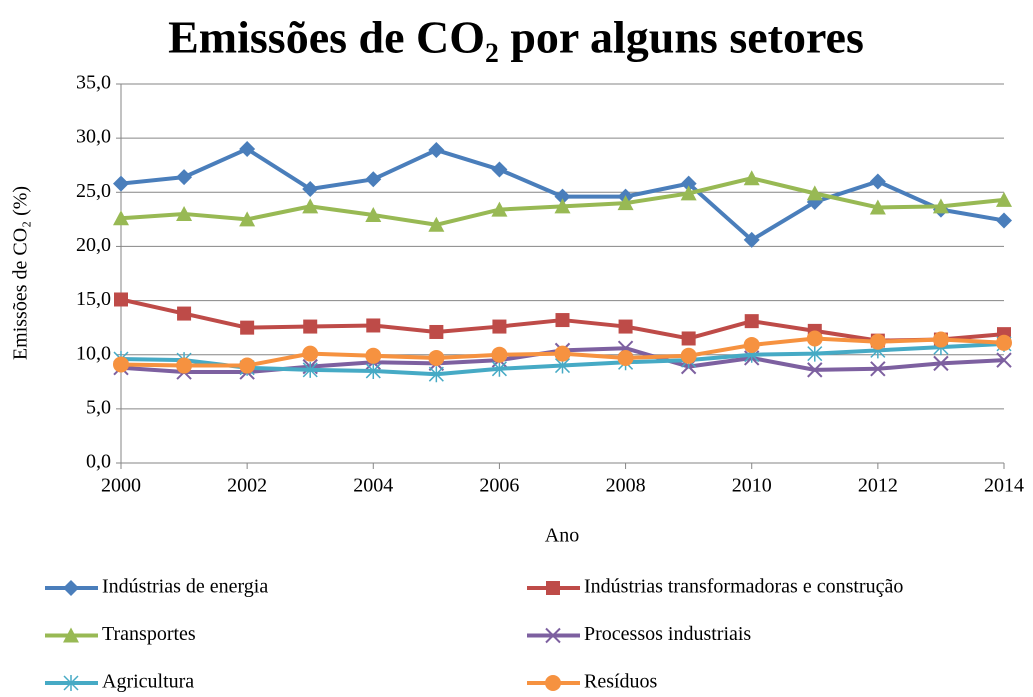 The width and height of the screenshot is (1033, 697). Describe the element at coordinates (667, 634) in the screenshot. I see `legend-label: Processos industriais` at that location.